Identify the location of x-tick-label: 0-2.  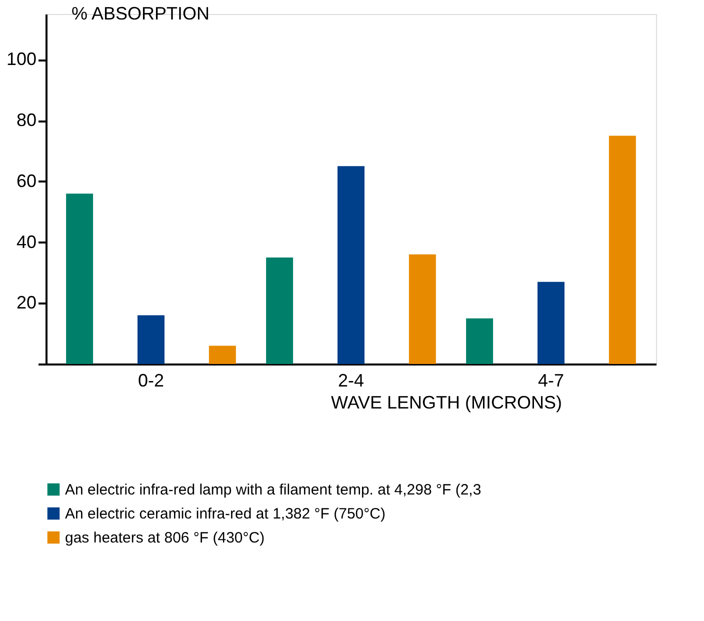
(151, 380).